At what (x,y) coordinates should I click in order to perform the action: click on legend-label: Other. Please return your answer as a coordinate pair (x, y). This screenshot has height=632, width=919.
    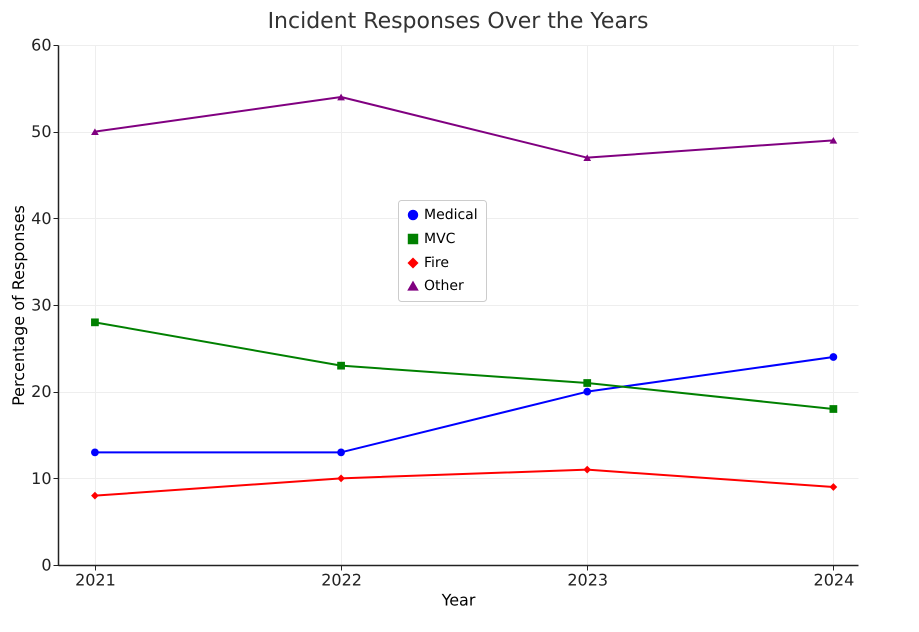
    Looking at the image, I should click on (444, 286).